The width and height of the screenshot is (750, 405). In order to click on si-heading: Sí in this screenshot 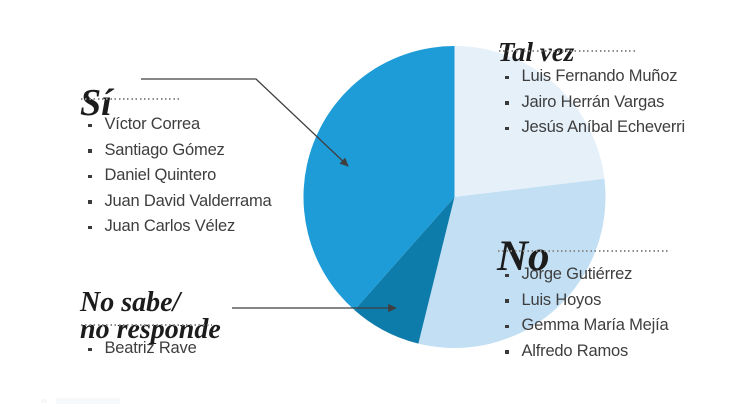, I will do `click(96, 102)`.